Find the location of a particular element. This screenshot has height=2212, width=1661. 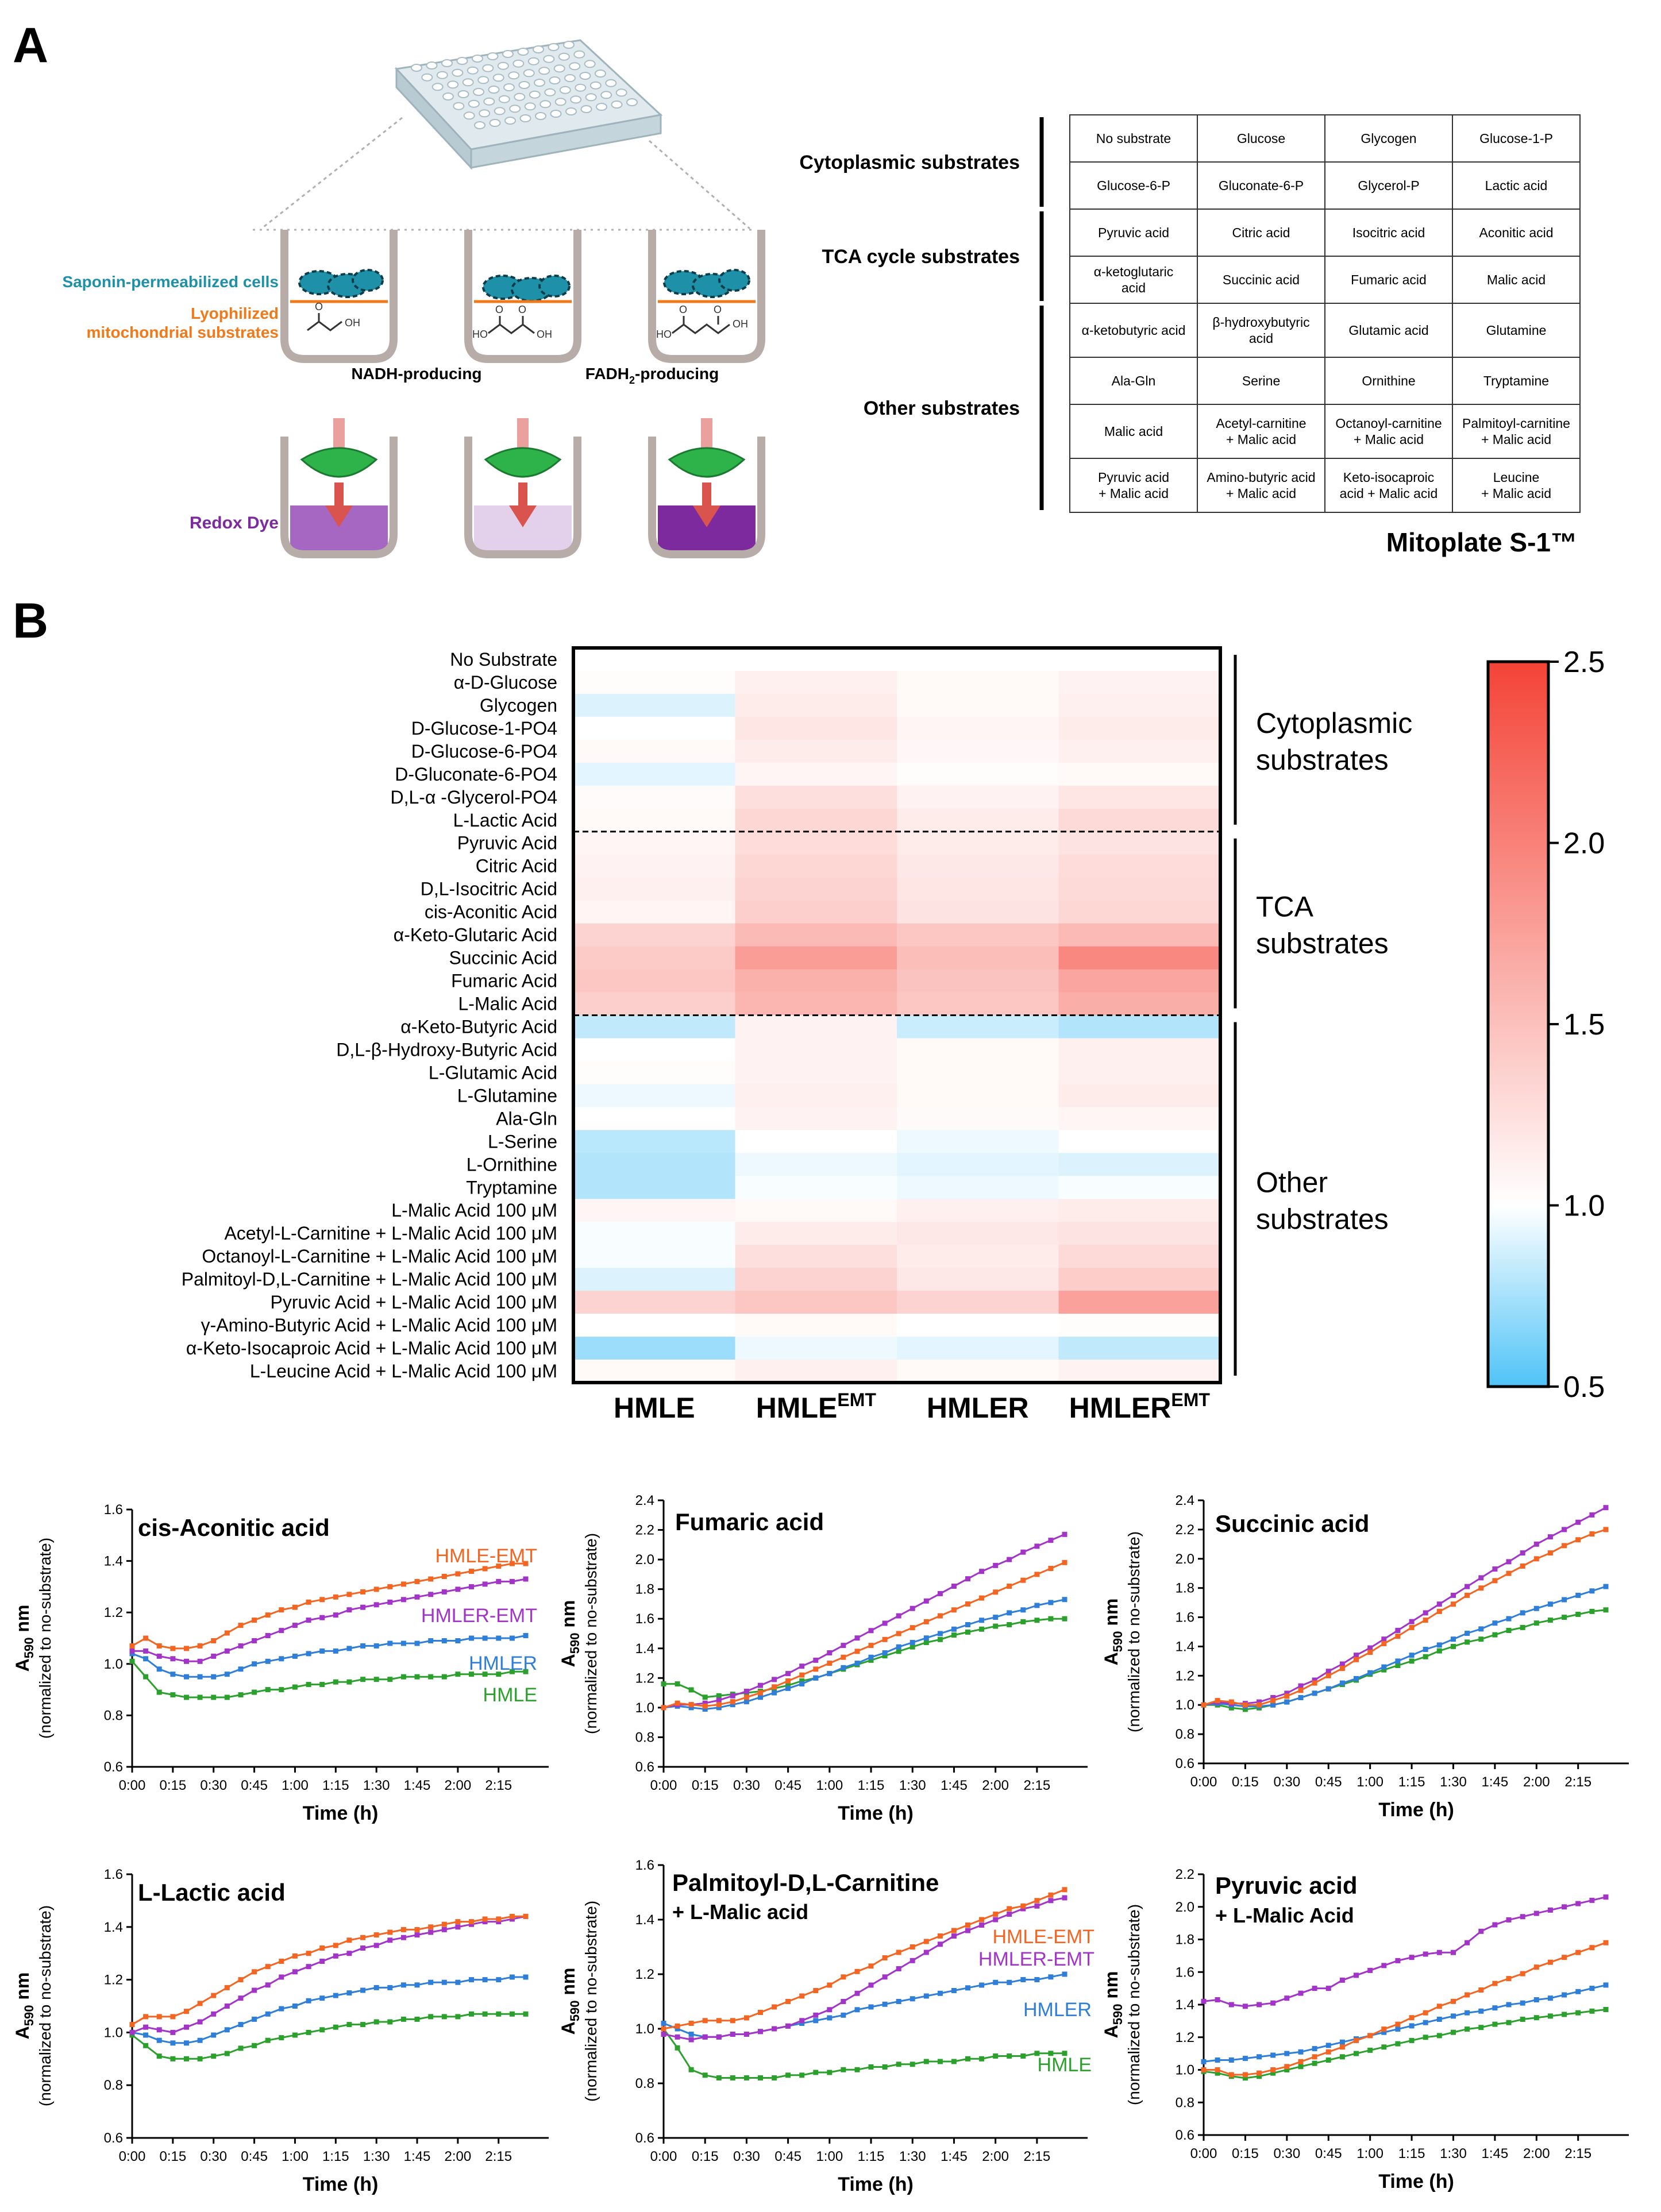

table-cell: Pyruvic acid is located at coordinates (1133, 232).